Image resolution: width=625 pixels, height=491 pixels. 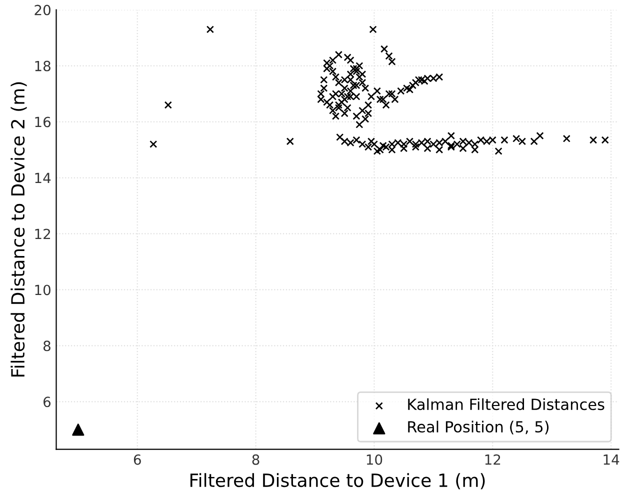 I want to click on y-tick-label: 18, so click(x=42, y=66).